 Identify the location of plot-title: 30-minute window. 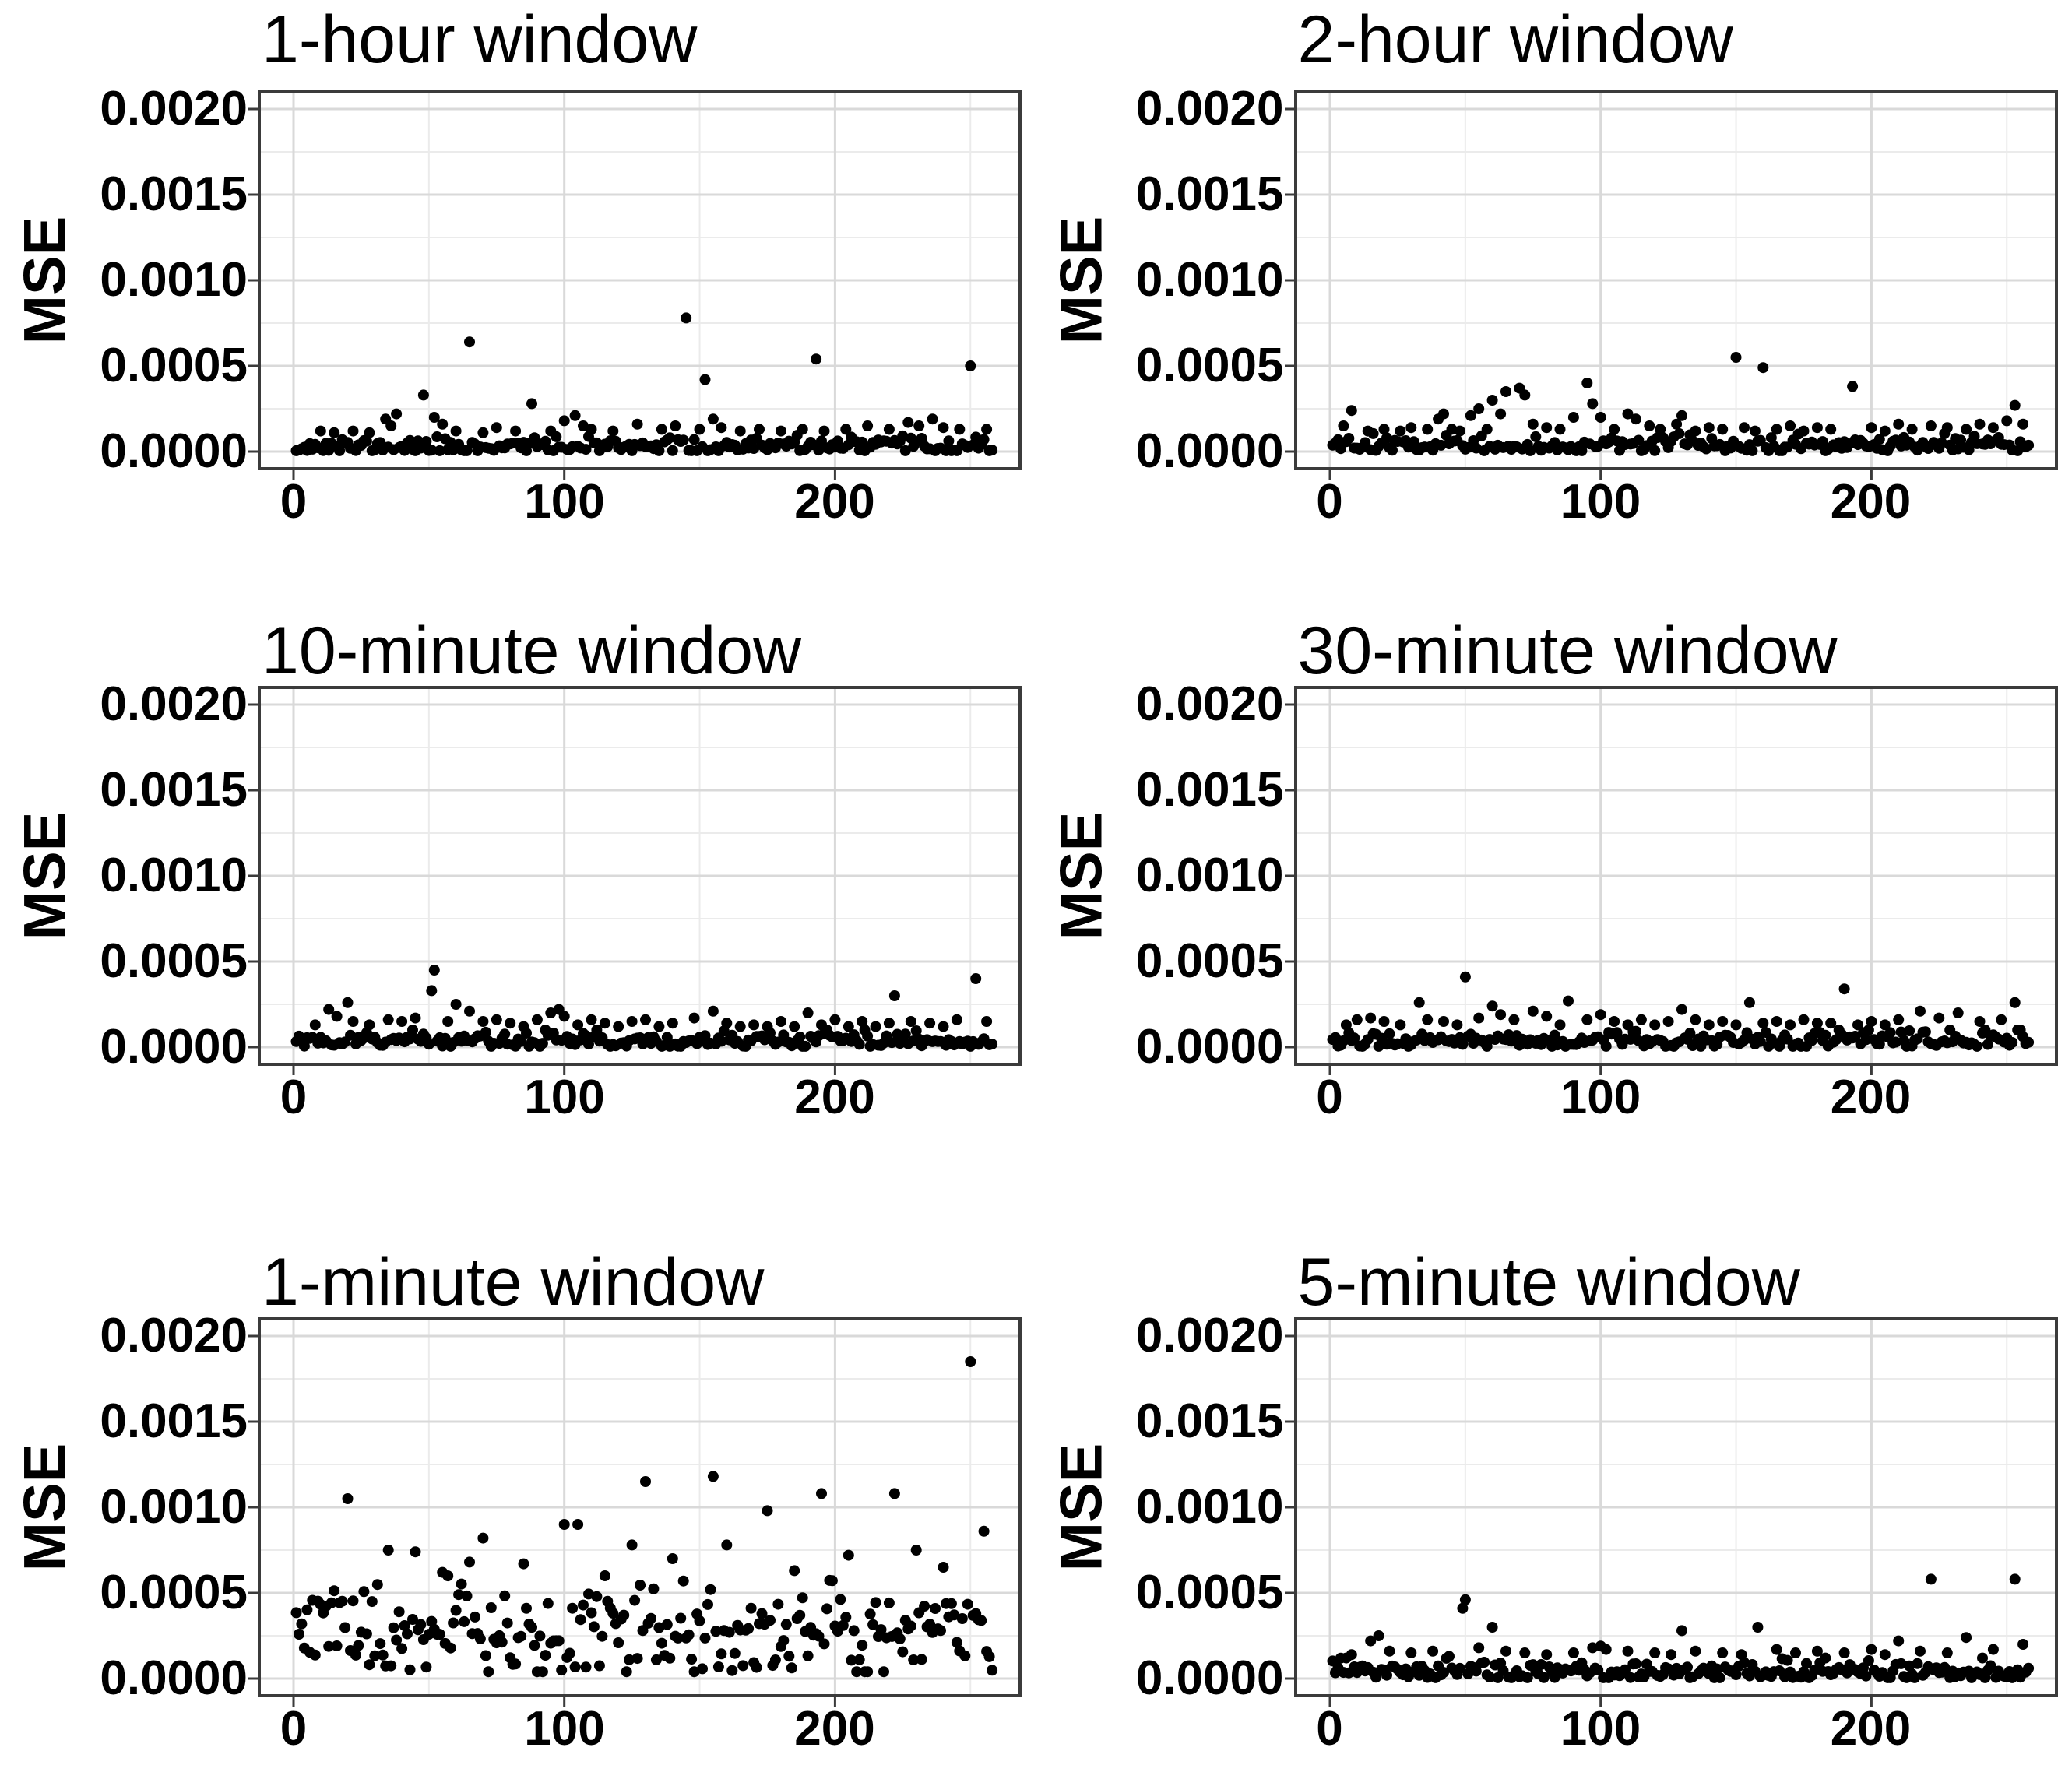
(1568, 650).